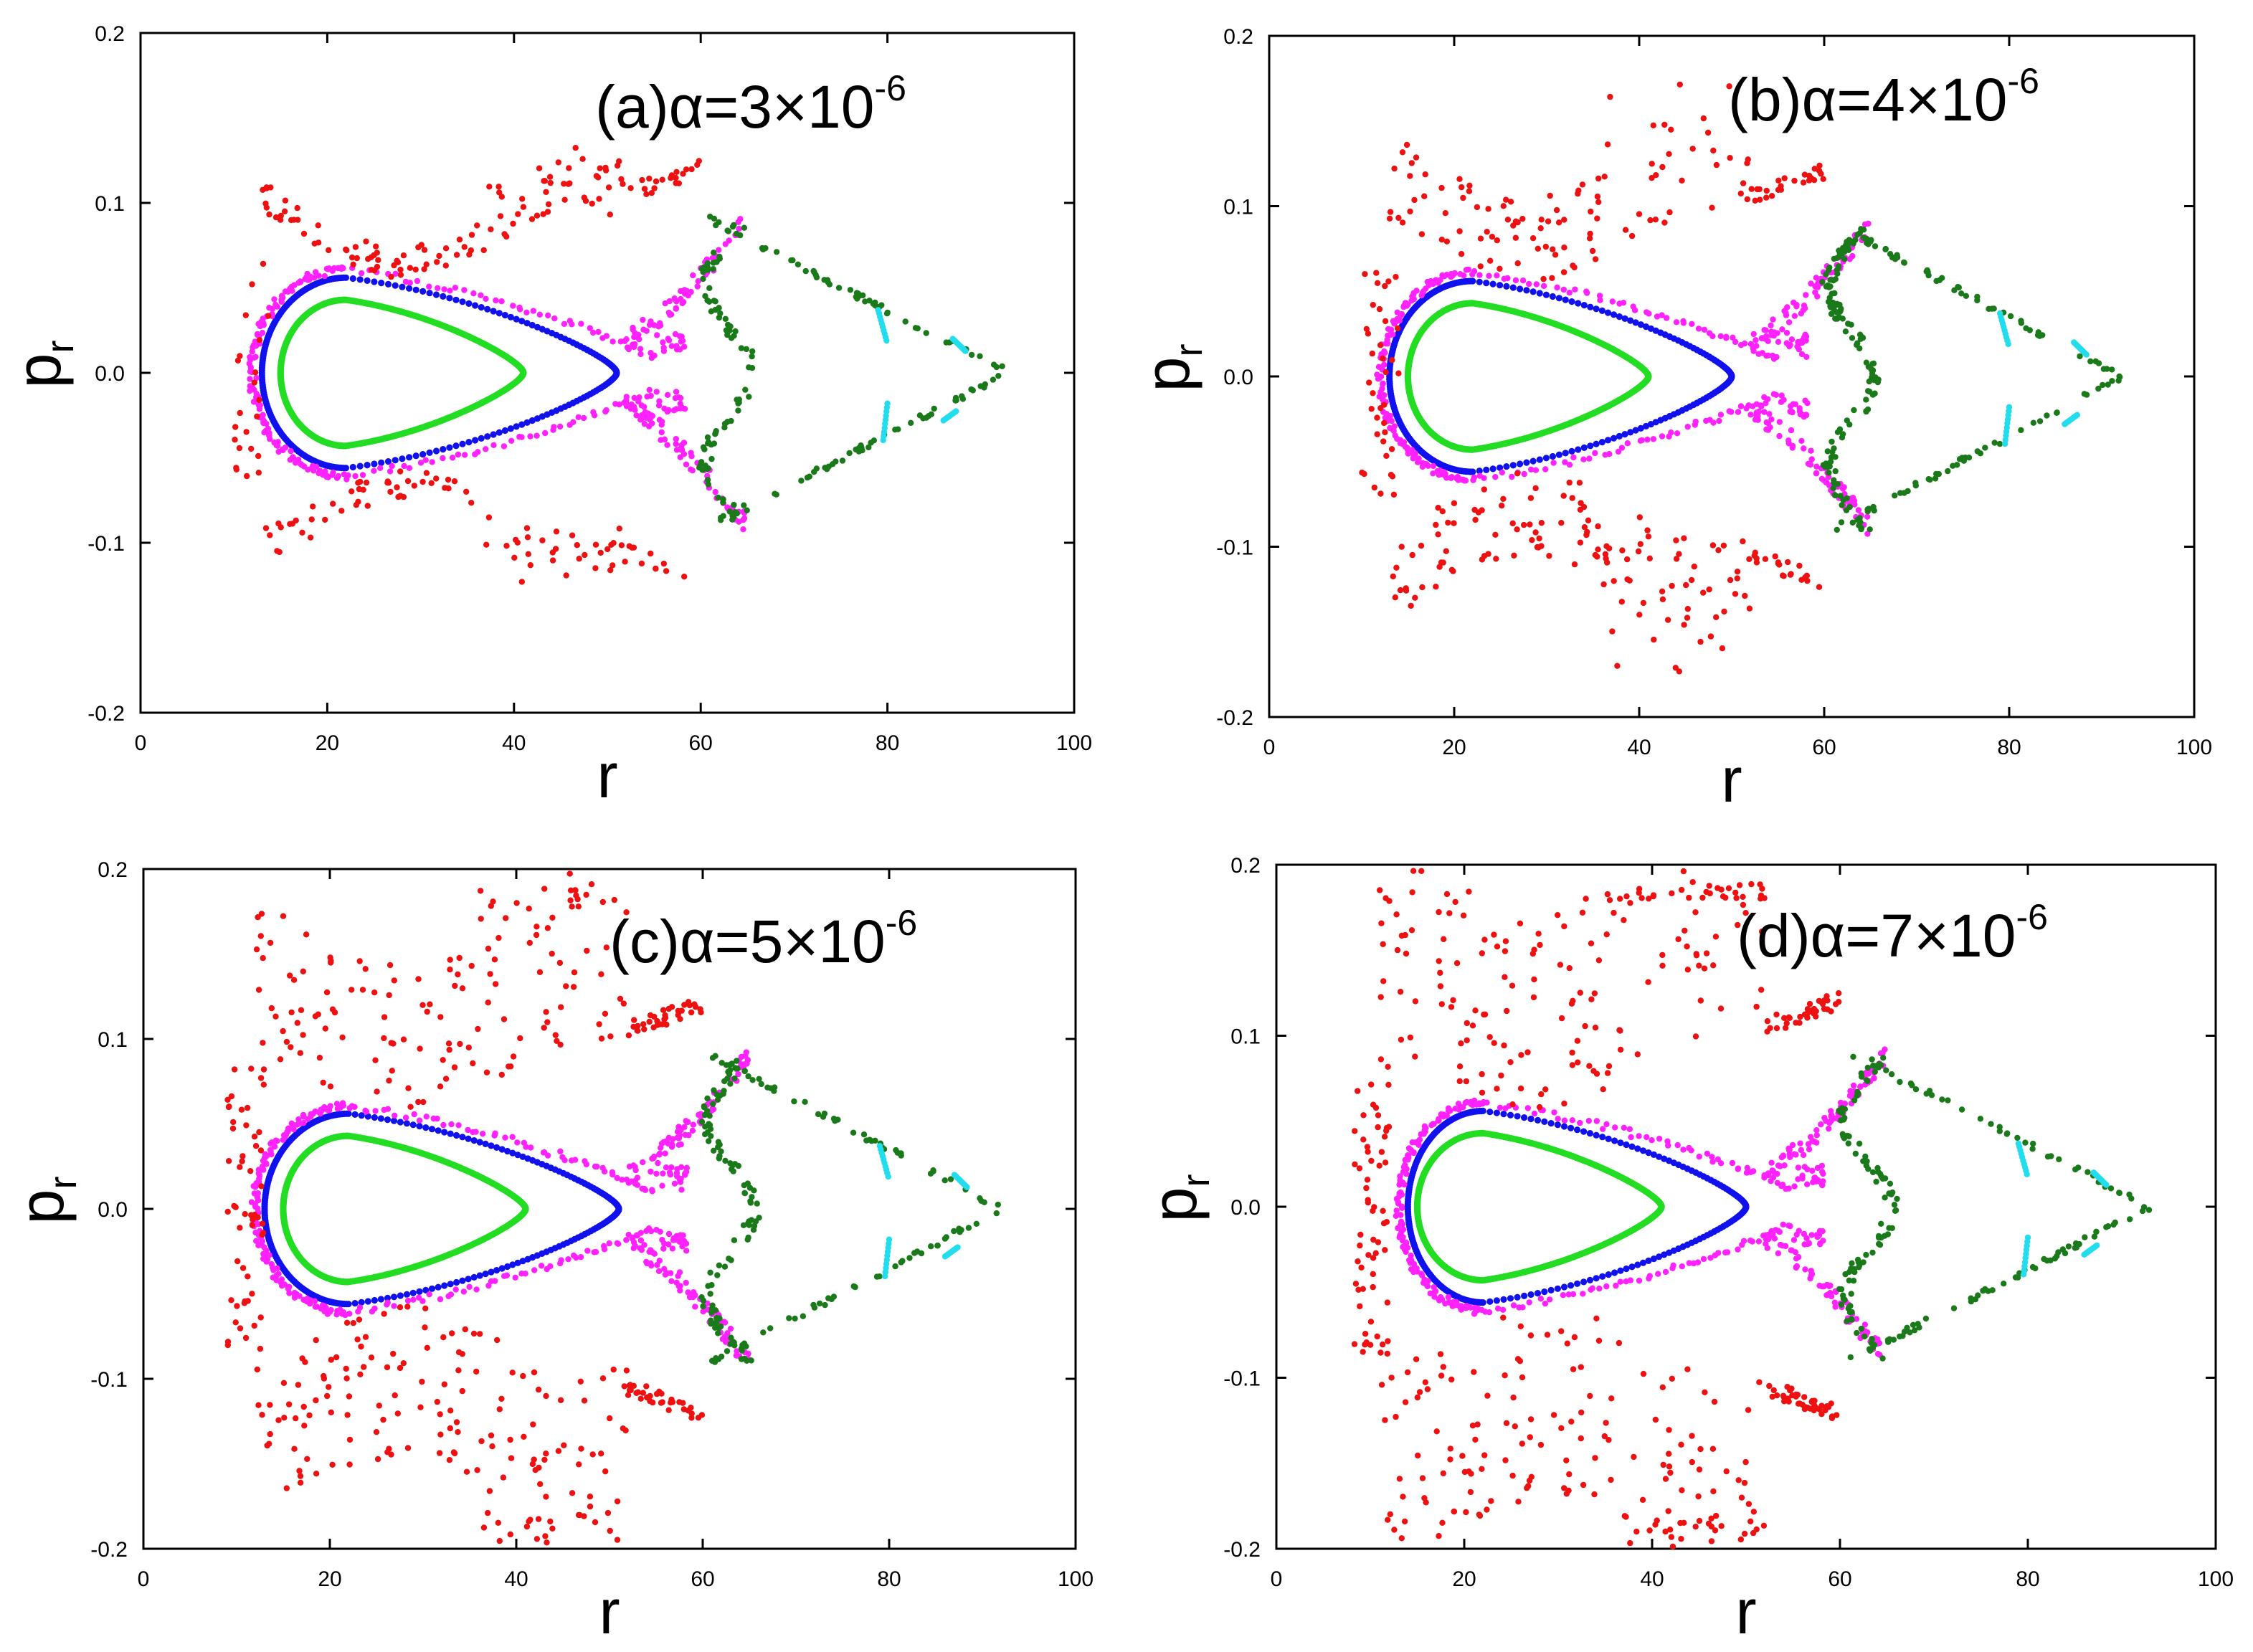 The height and width of the screenshot is (1652, 2253). What do you see at coordinates (1238, 37) in the screenshot?
I see `y-tick-label: 0.2` at bounding box center [1238, 37].